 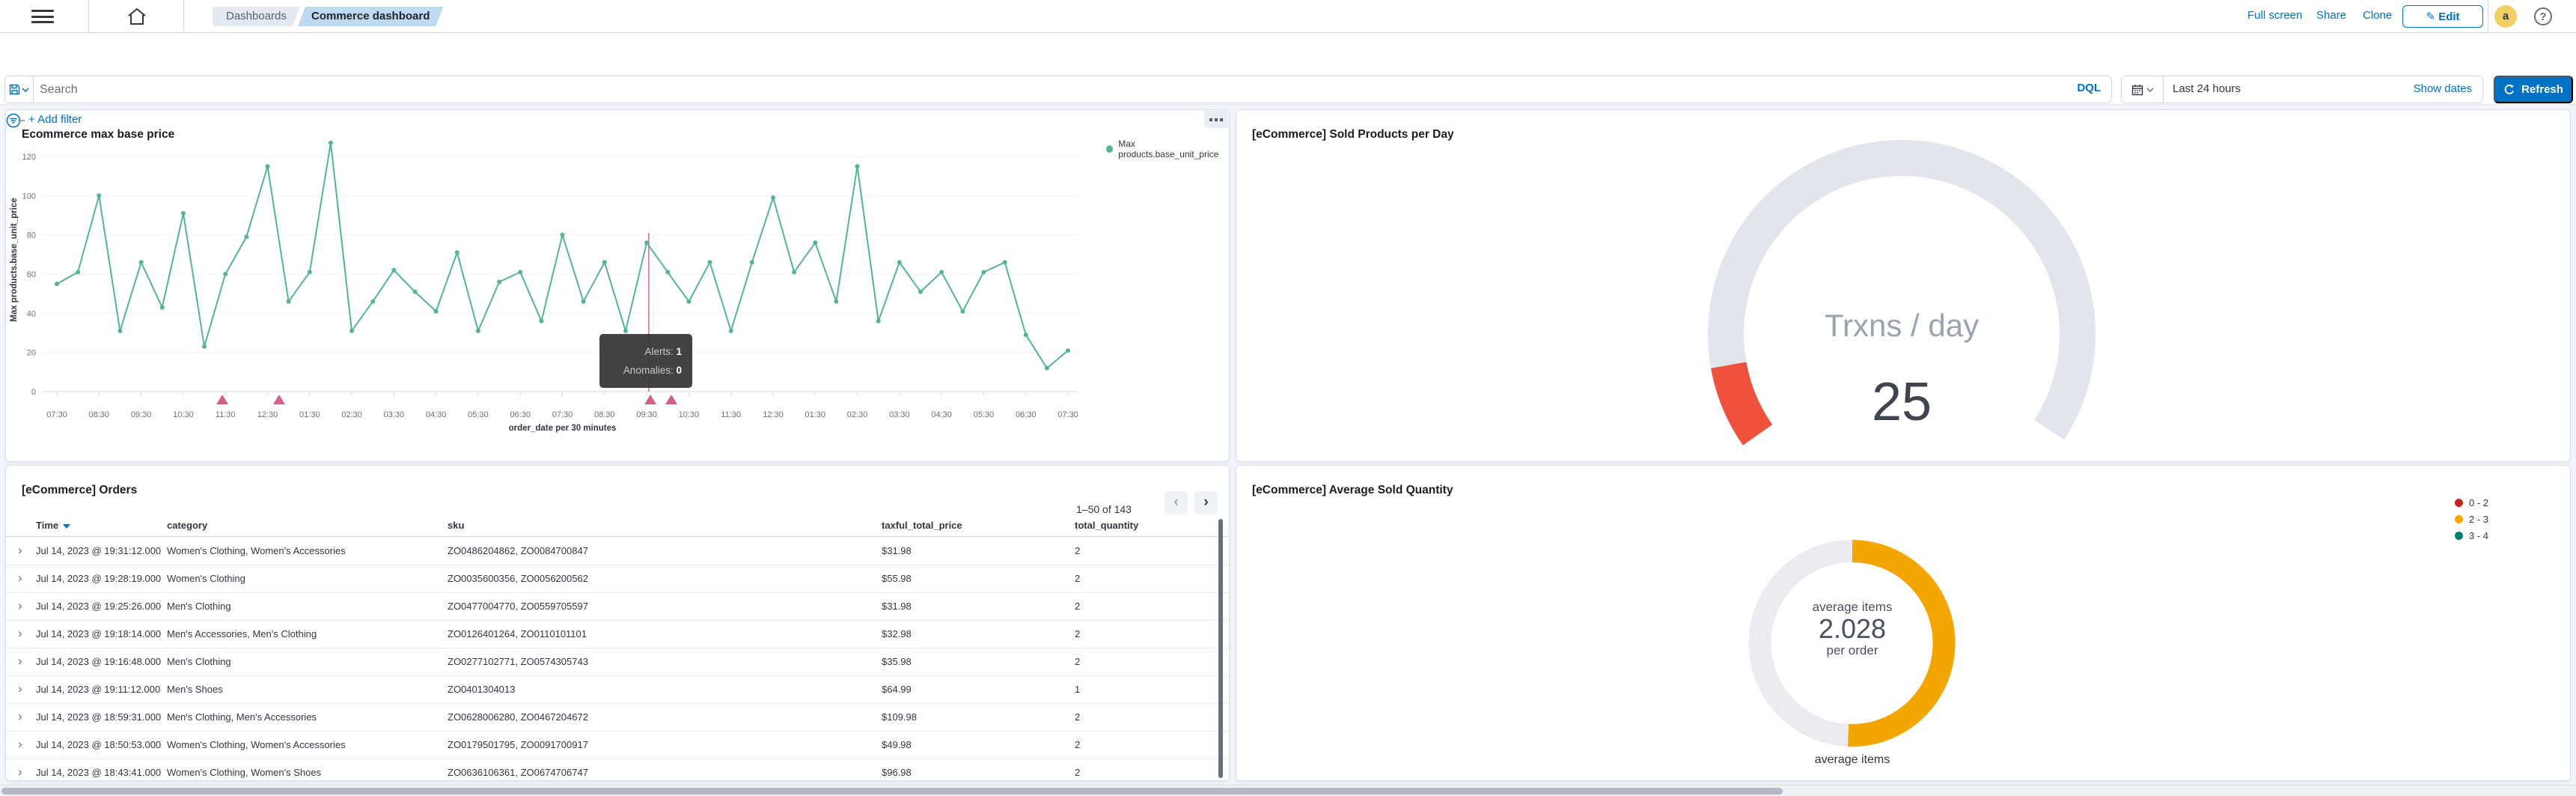 I want to click on menu-icon, so click(x=42, y=17).